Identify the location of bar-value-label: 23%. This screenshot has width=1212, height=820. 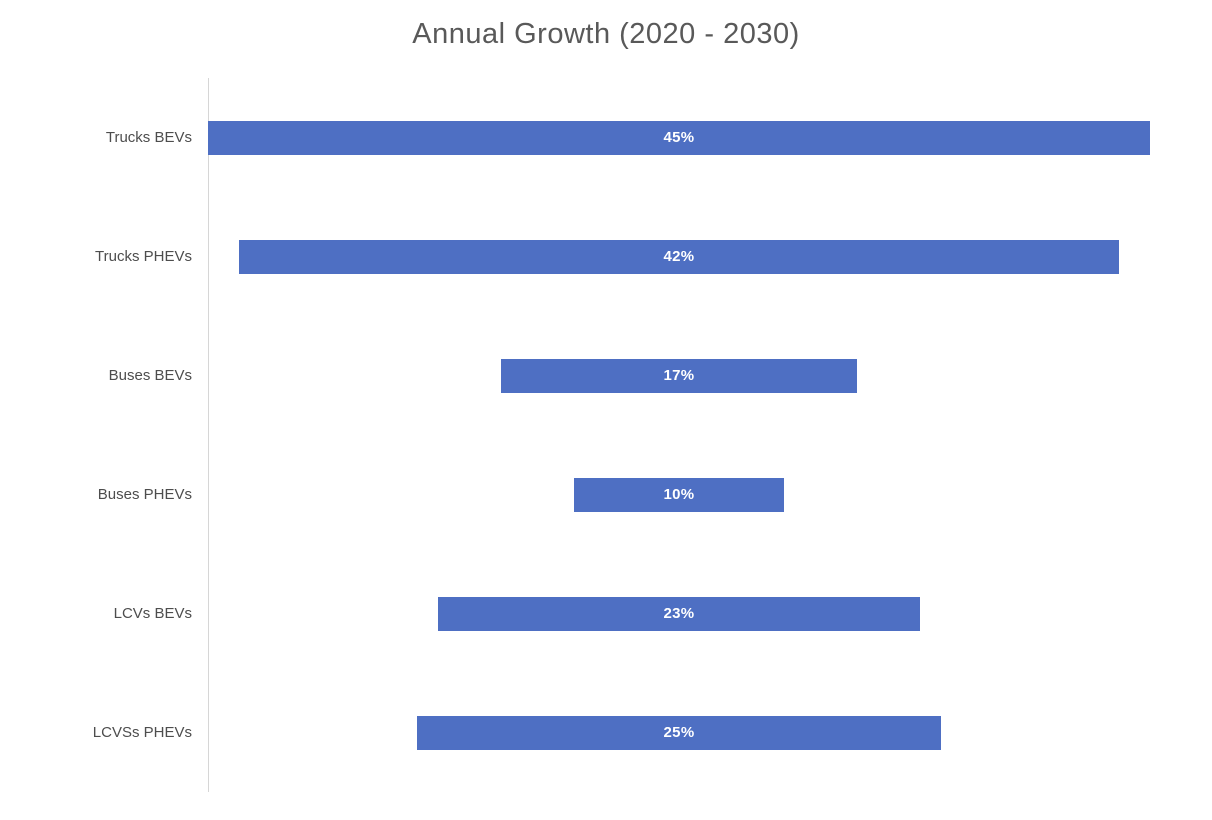
(679, 613).